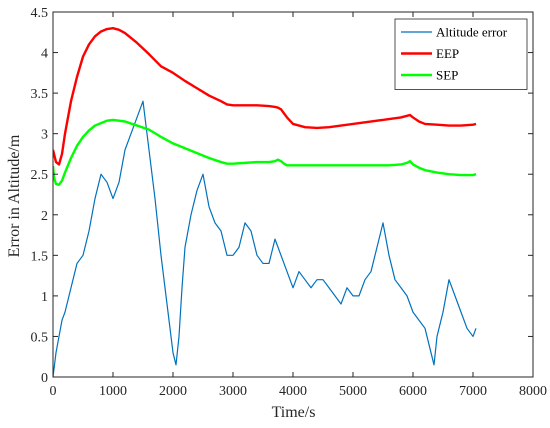  Describe the element at coordinates (447, 53) in the screenshot. I see `legend-label: EEP` at that location.